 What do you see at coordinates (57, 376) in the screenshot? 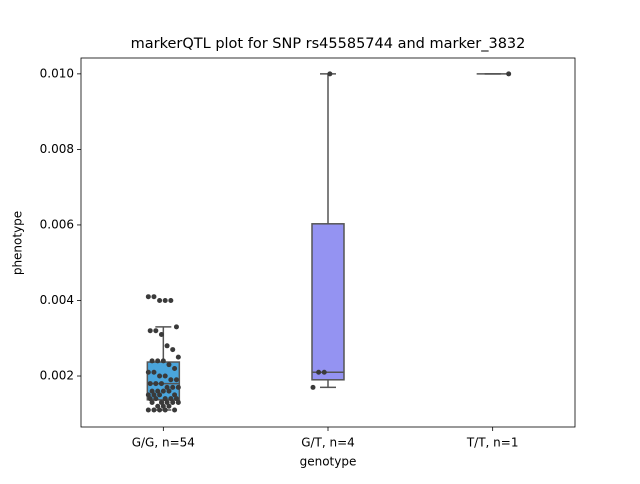
I see `y-tick-label: 0.002` at bounding box center [57, 376].